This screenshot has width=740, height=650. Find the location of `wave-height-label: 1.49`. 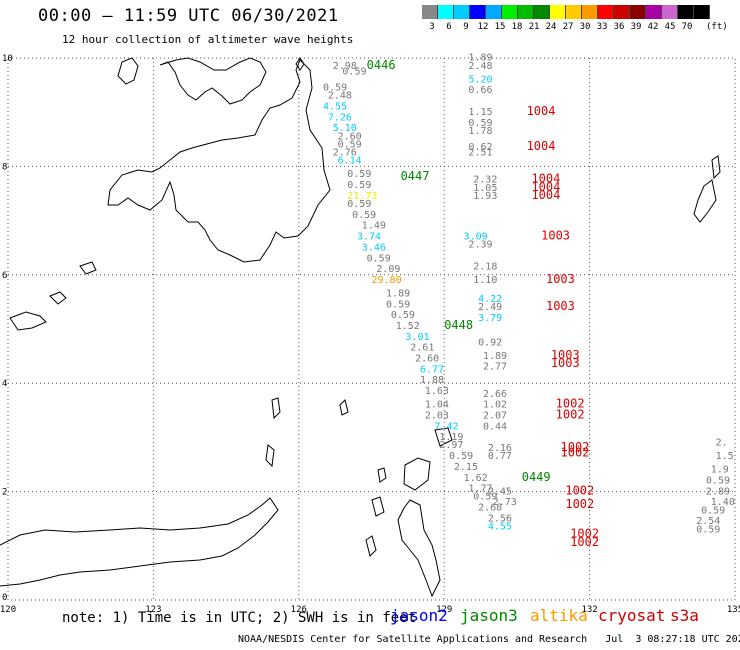

wave-height-label: 1.49 is located at coordinates (374, 226).